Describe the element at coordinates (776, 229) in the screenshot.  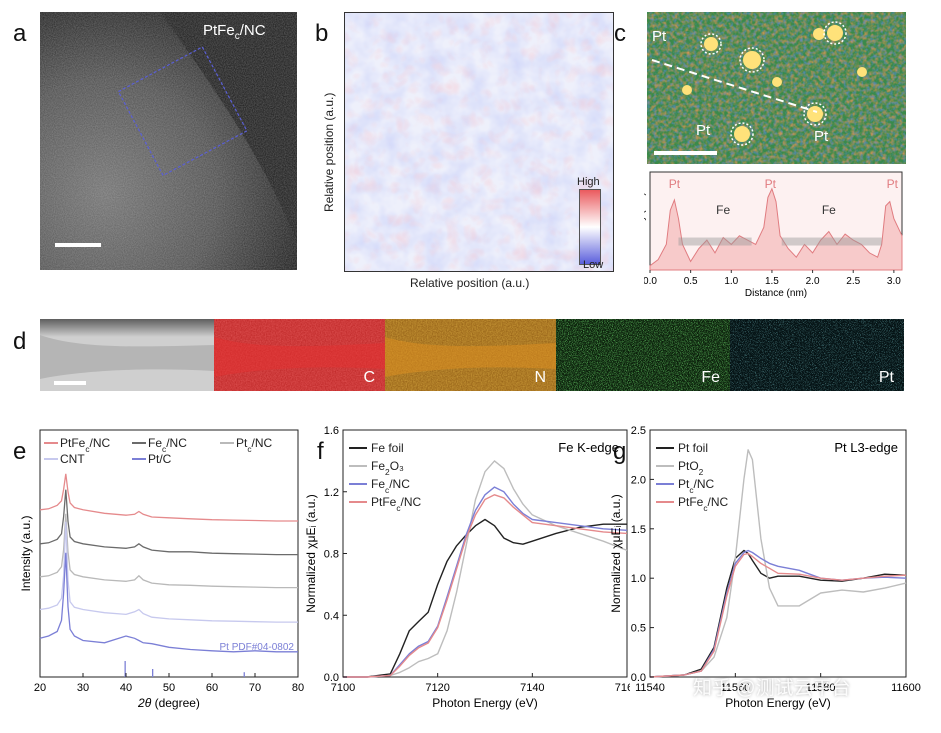
I see `profile-area` at that location.